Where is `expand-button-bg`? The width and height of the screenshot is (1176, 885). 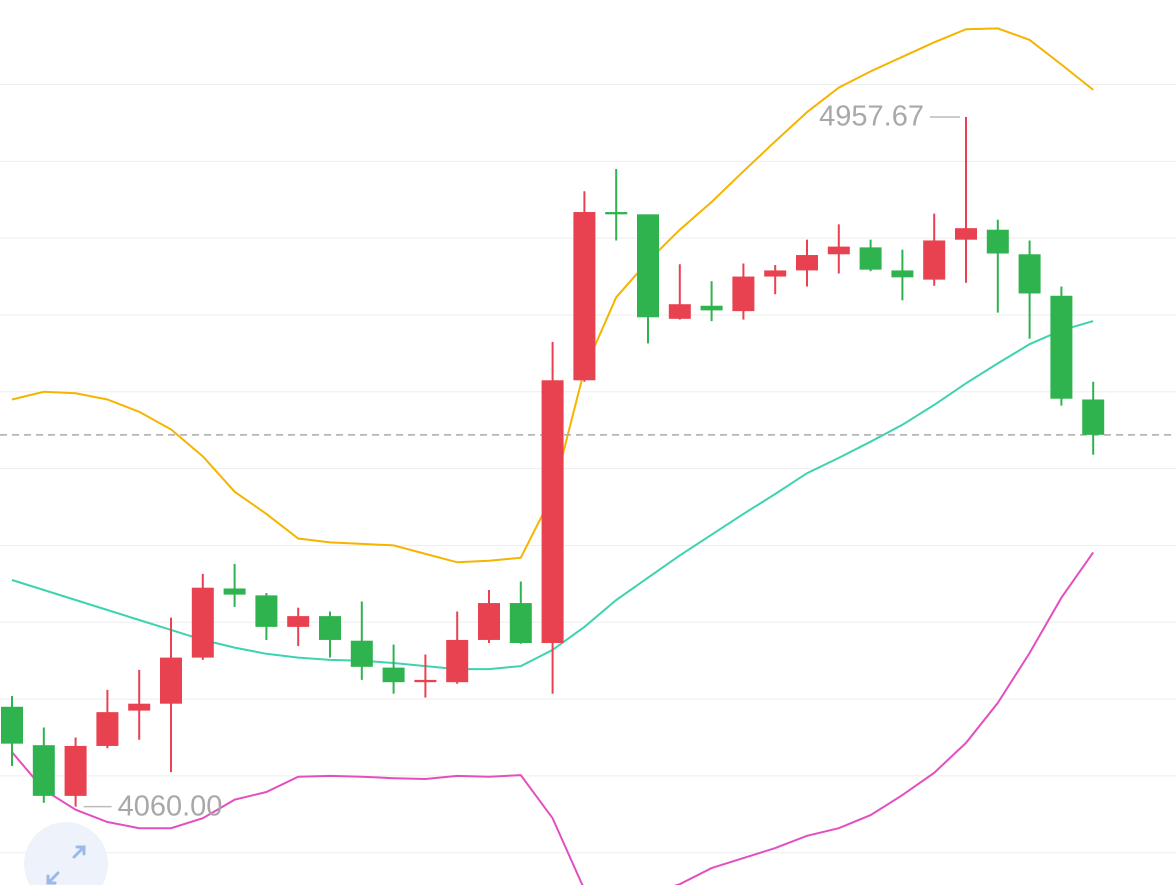 expand-button-bg is located at coordinates (66, 853).